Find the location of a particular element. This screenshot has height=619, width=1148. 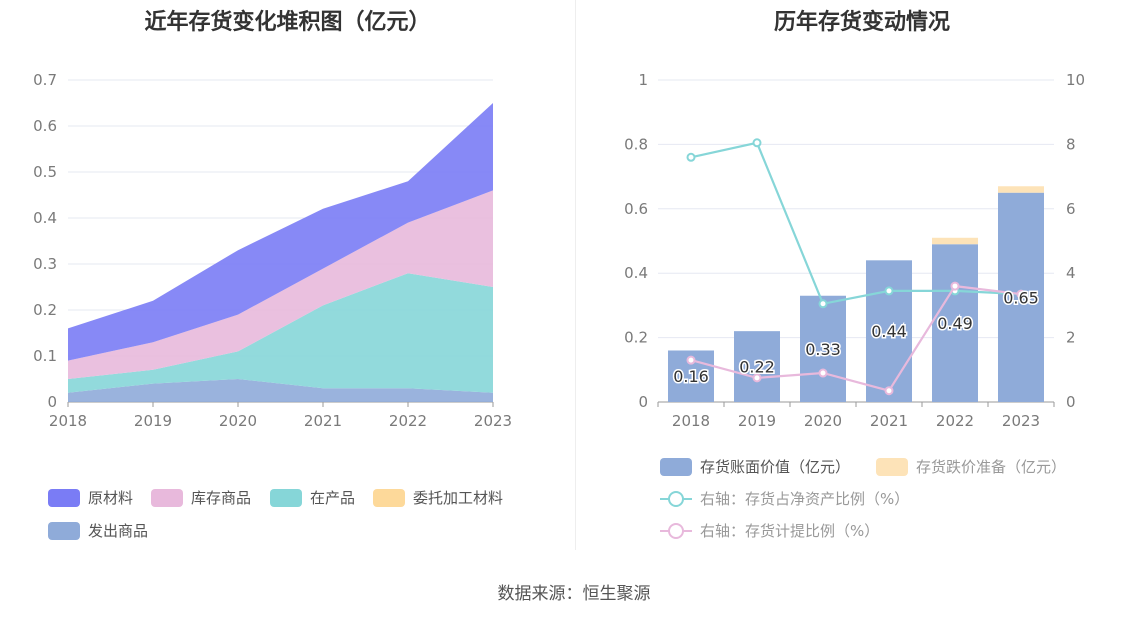

y-tick-label: 0 is located at coordinates (52, 402).